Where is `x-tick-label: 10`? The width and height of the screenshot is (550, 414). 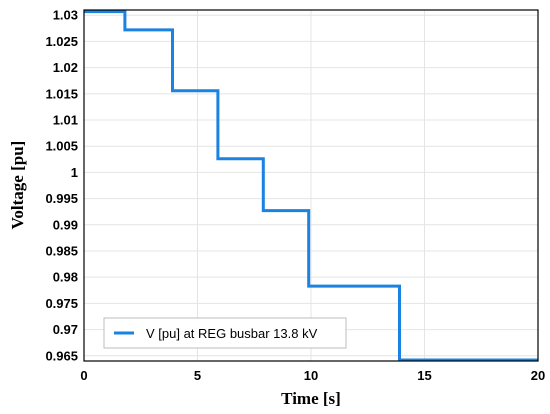 x-tick-label: 10 is located at coordinates (311, 375).